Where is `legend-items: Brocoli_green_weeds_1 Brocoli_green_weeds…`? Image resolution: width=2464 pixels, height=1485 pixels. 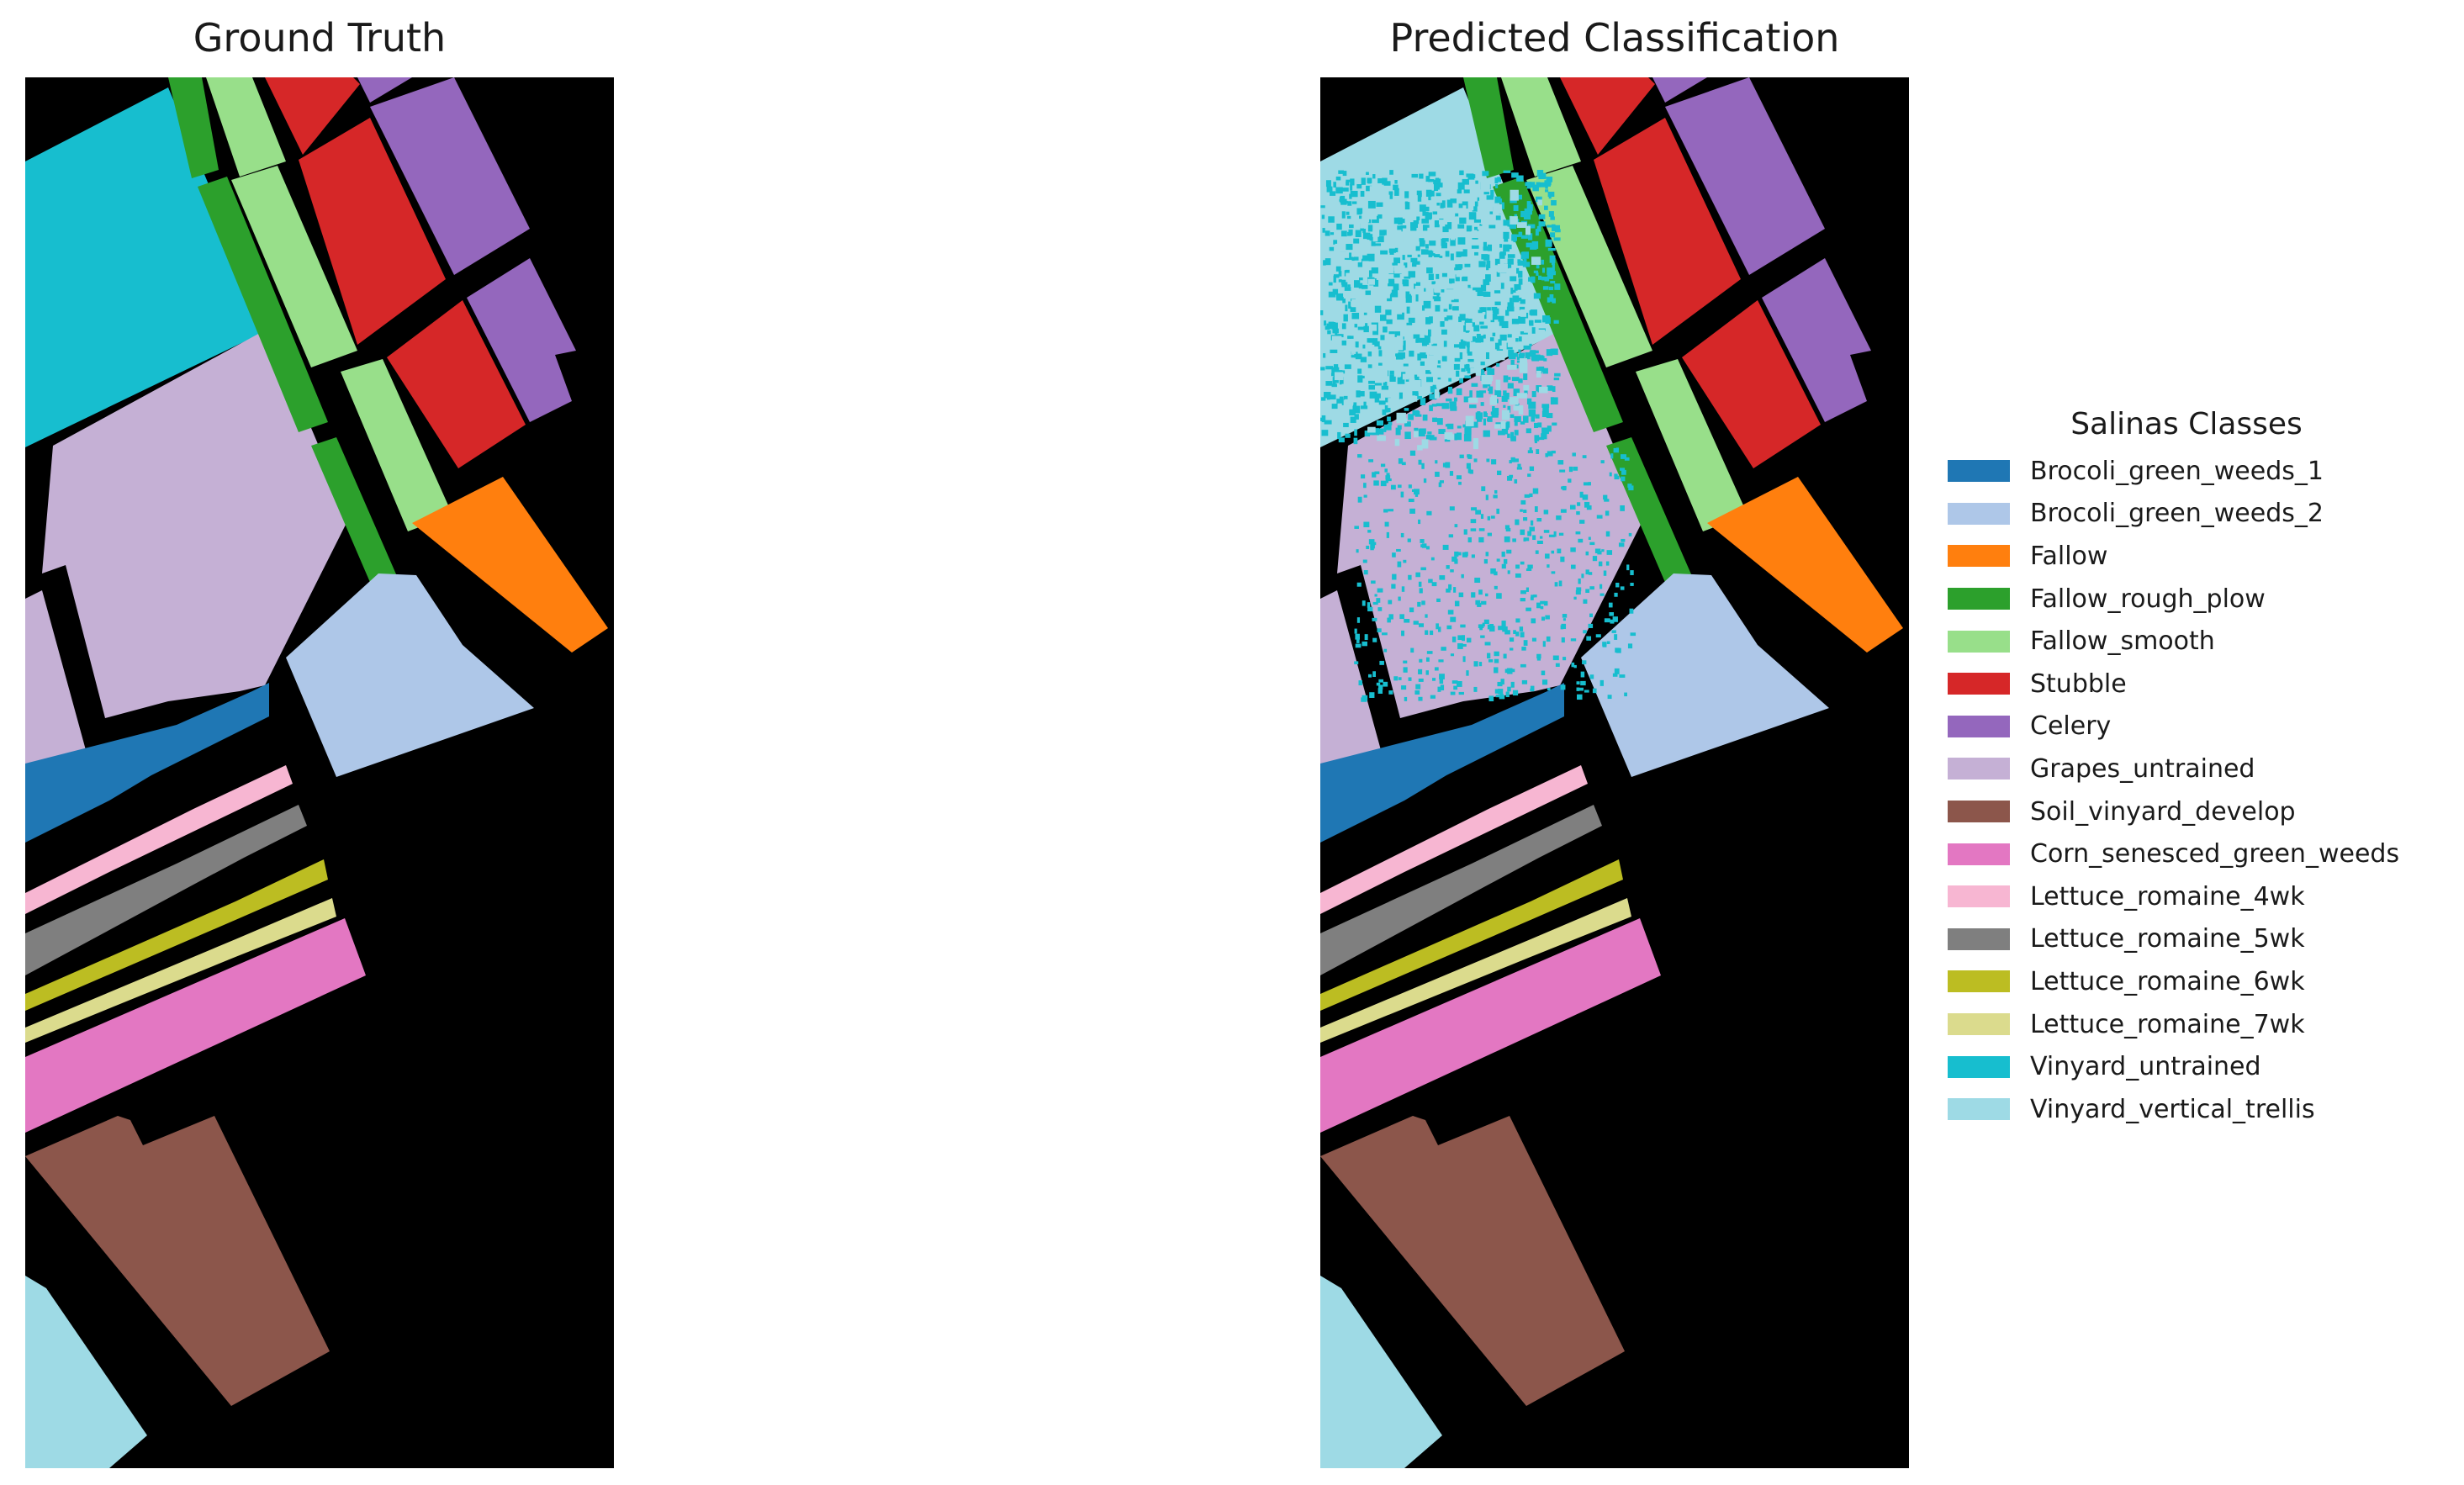 legend-items: Brocoli_green_weeds_1 Brocoli_green_weeds… is located at coordinates (2195, 790).